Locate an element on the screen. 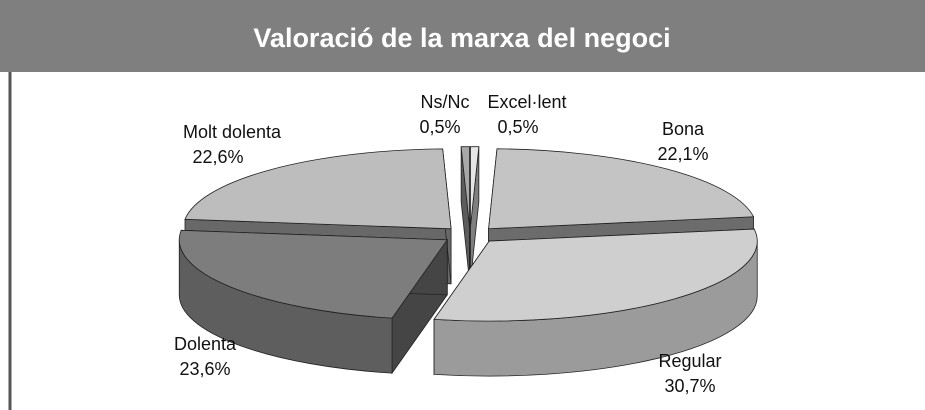 Image resolution: width=925 pixels, height=410 pixels. slice-value-label: 22,1% is located at coordinates (682, 154).